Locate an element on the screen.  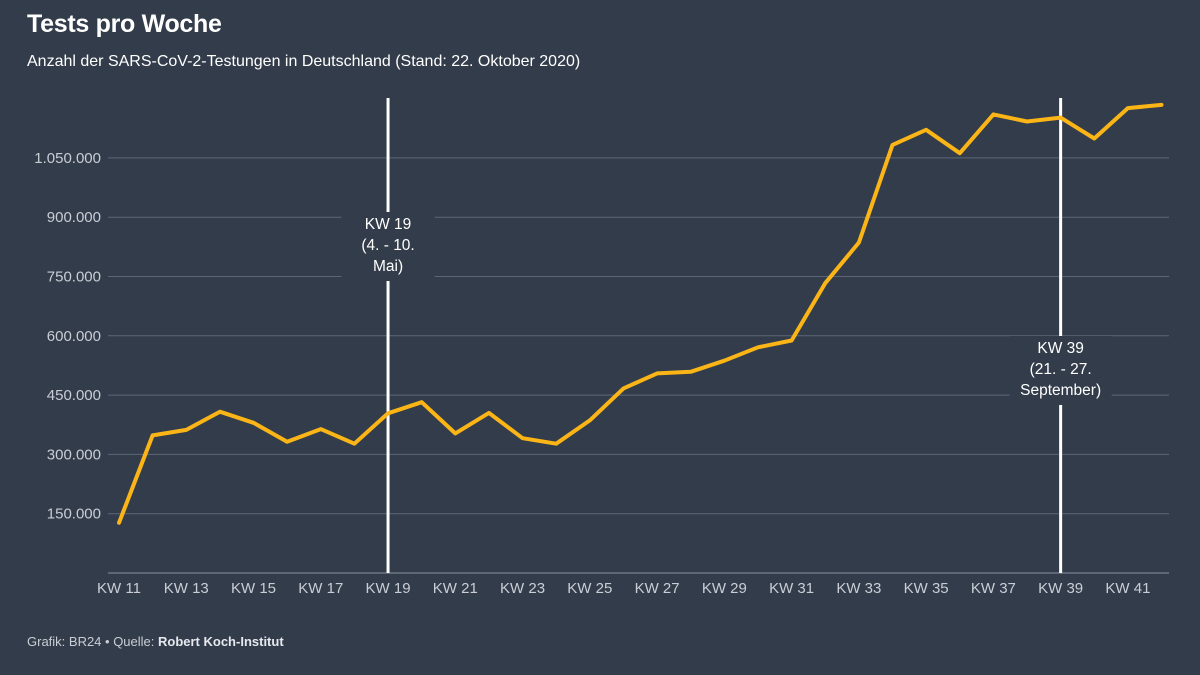
x-tick-label: KW 35 is located at coordinates (926, 588).